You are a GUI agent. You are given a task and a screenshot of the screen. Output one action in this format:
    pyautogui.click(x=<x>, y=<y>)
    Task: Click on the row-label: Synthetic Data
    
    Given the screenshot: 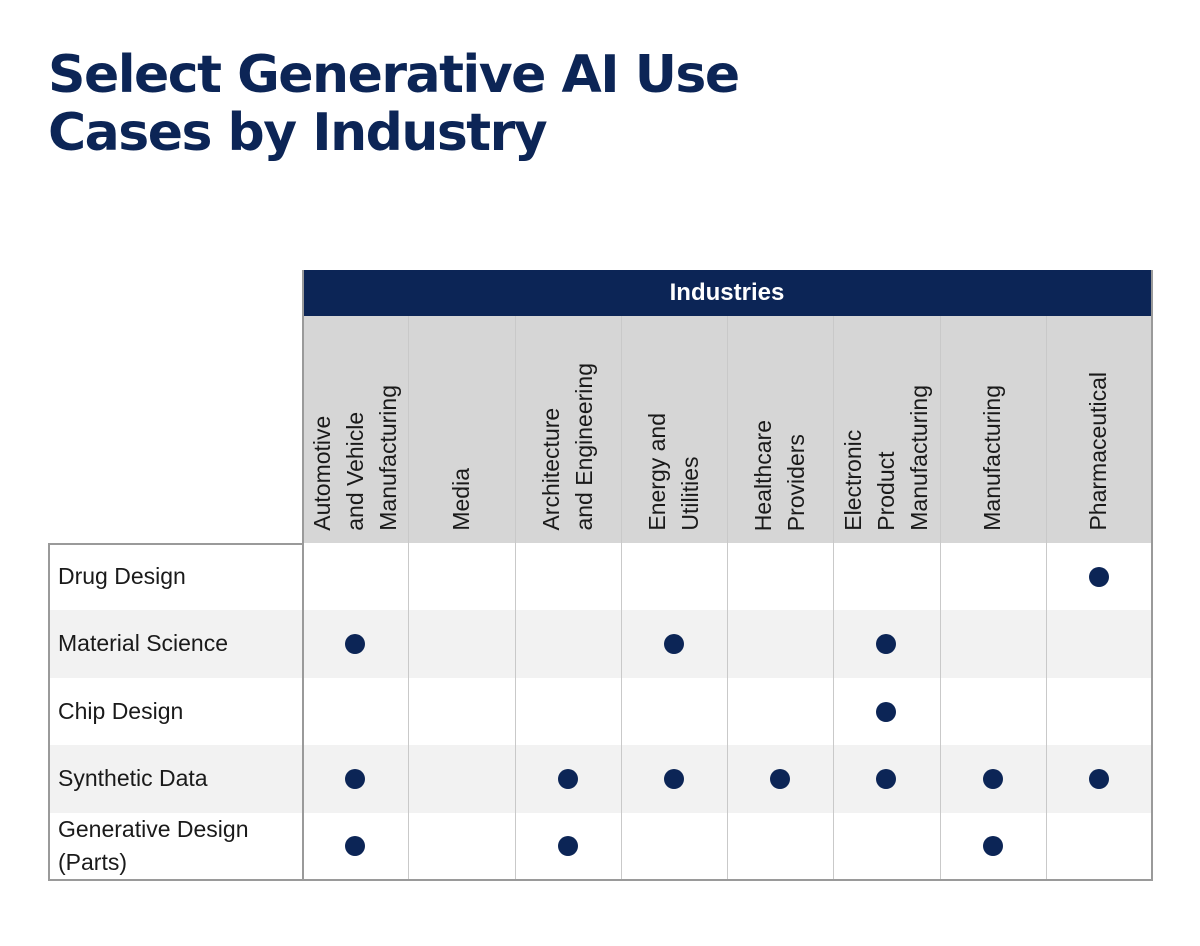 What is the action you would take?
    pyautogui.click(x=178, y=778)
    